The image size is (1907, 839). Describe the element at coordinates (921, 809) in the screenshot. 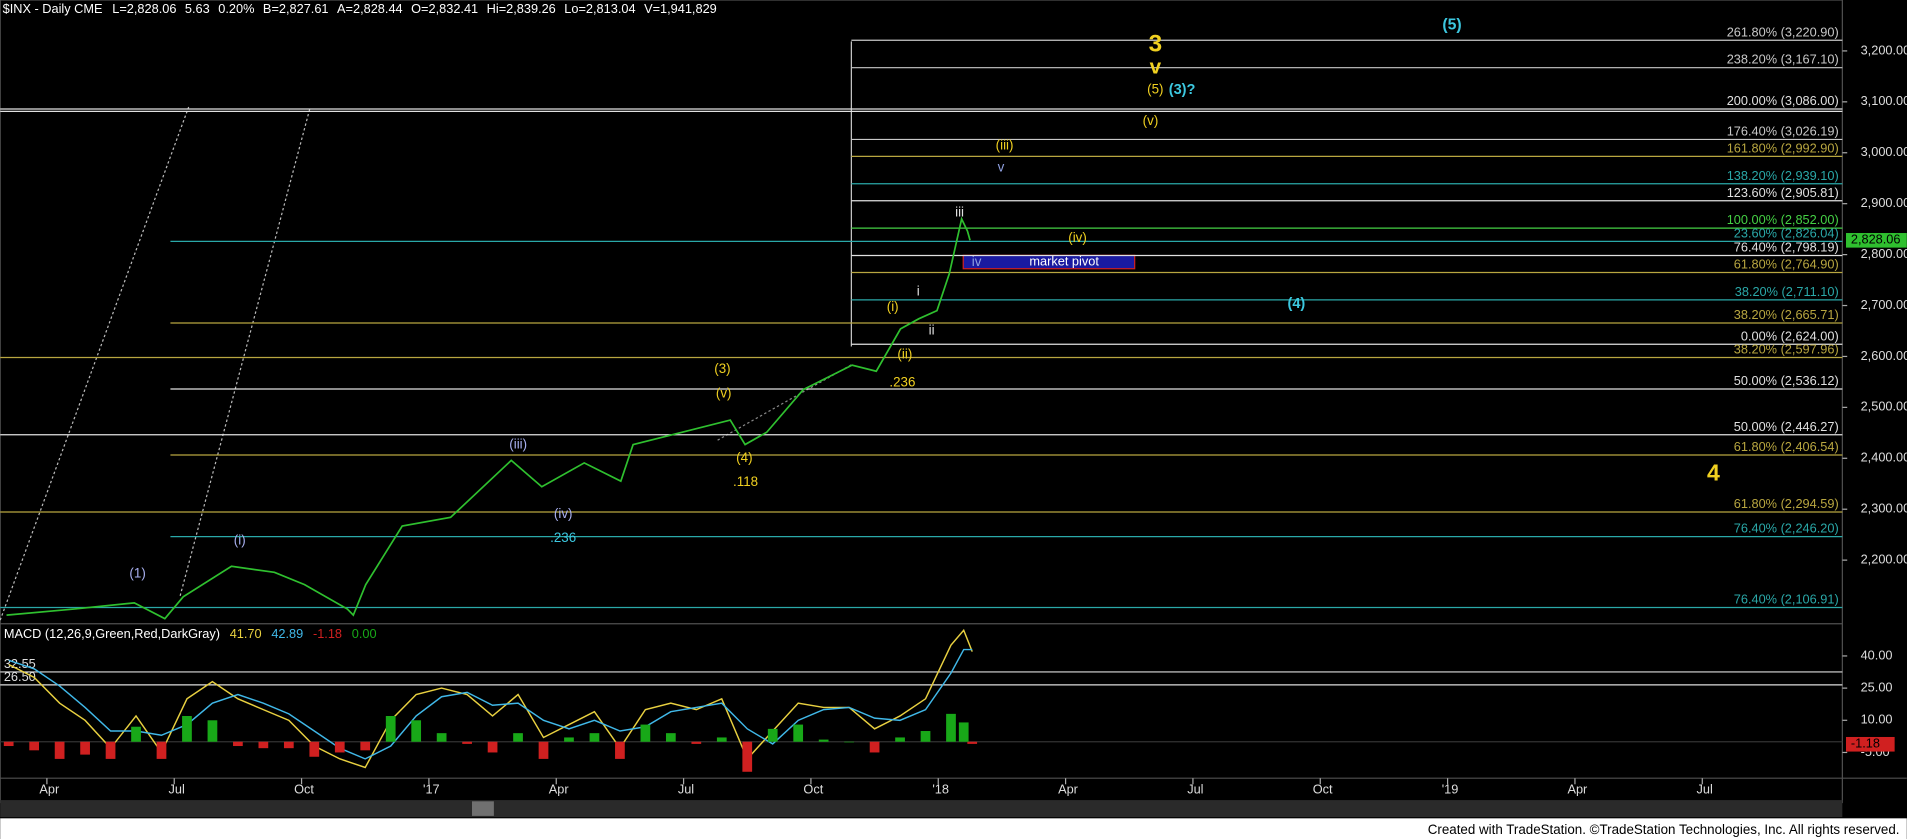

I see `scrollbar` at that location.